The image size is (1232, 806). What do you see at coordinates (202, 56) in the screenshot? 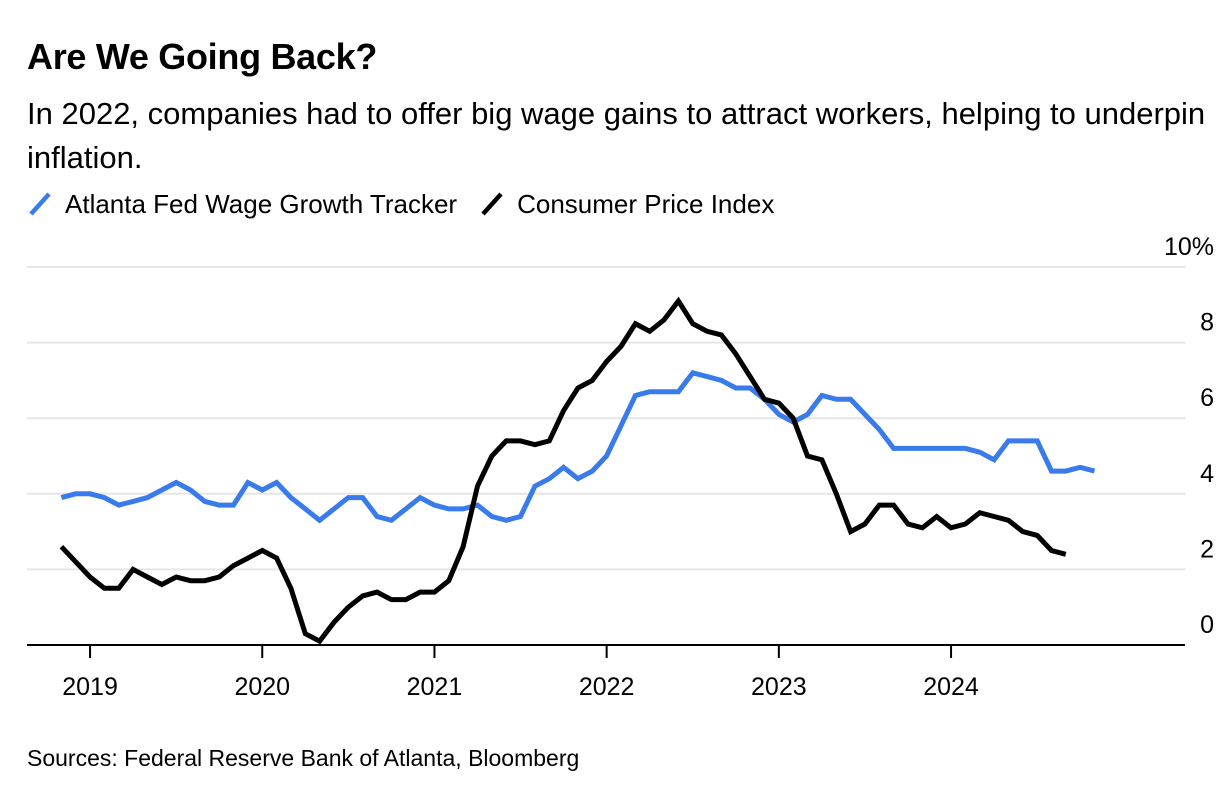
I see `chart-title: Are We Going Back?` at bounding box center [202, 56].